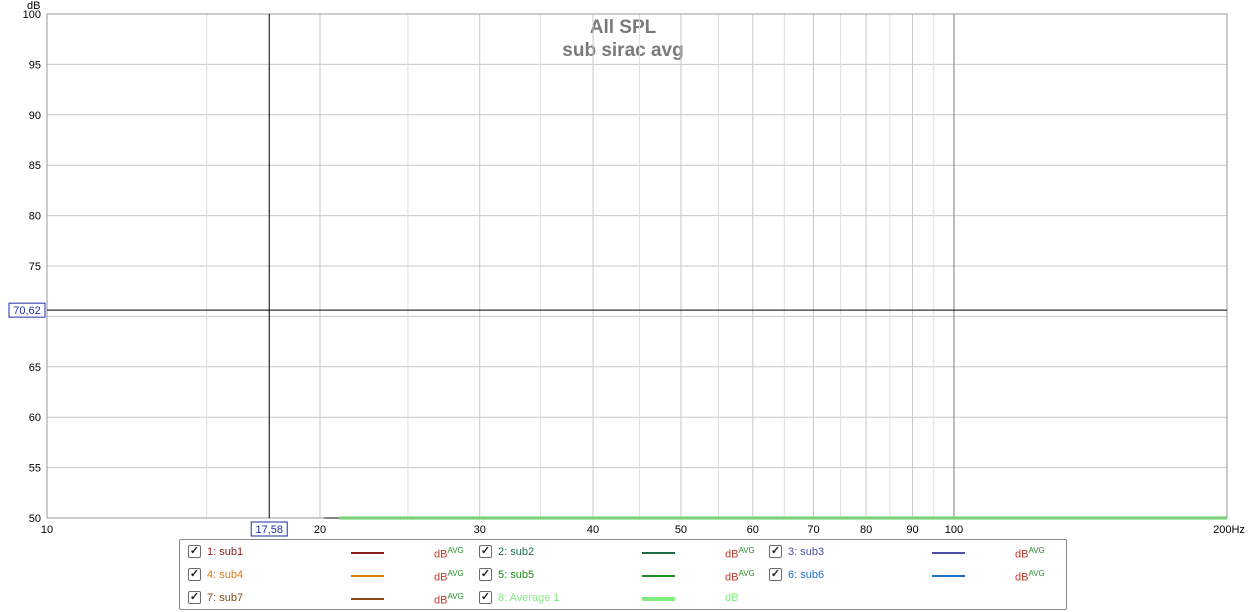  I want to click on y-tick-label: 55, so click(35, 469).